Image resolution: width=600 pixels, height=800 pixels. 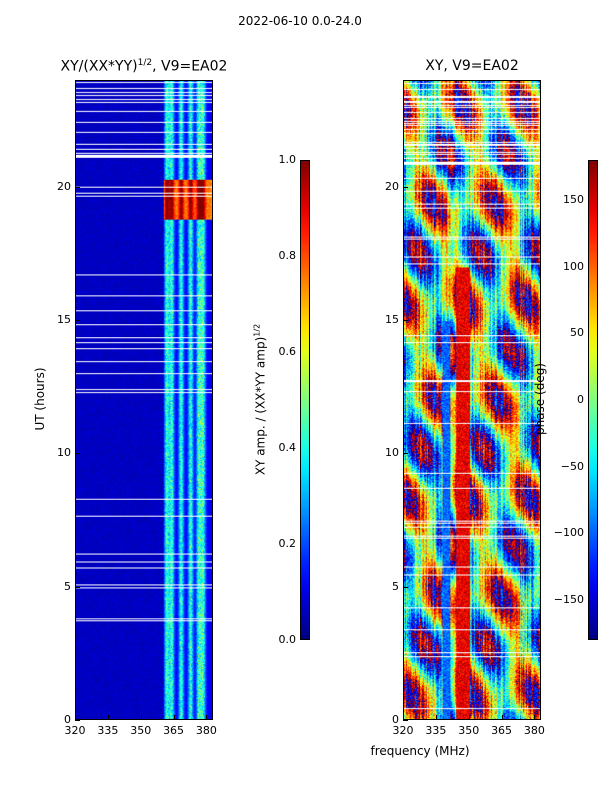 I want to click on phase-xtick-label: 350, so click(x=469, y=730).